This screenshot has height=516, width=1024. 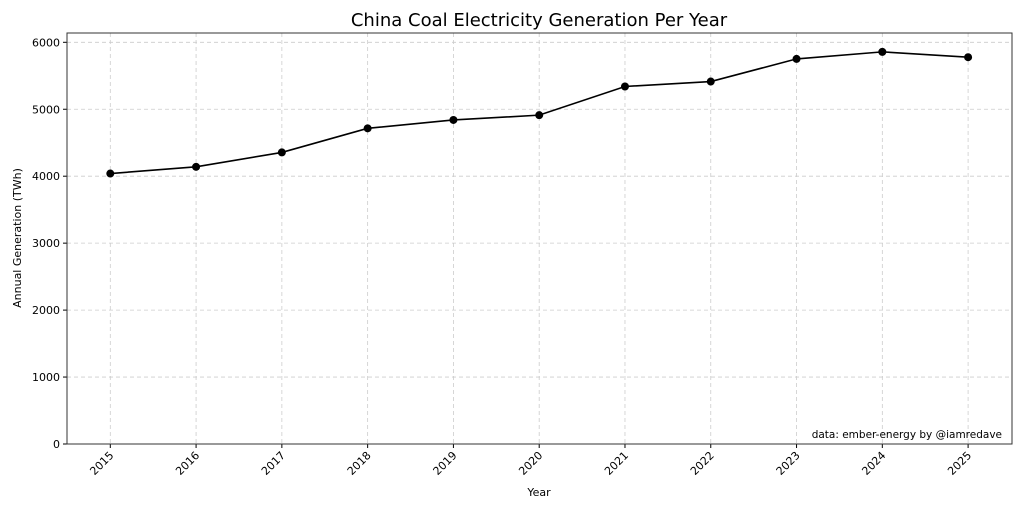 I want to click on x-tick-label: 2016, so click(x=187, y=463).